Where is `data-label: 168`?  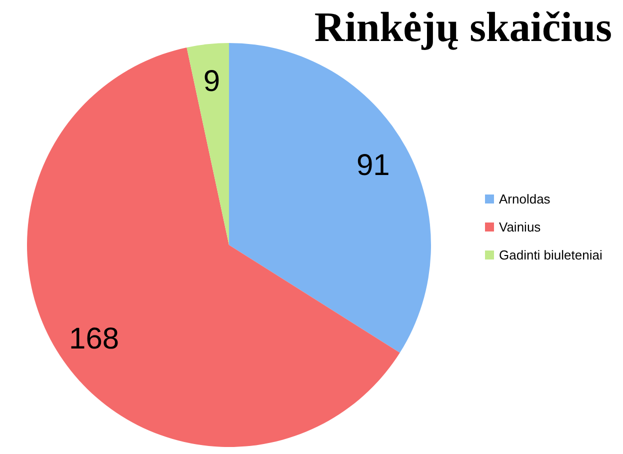 data-label: 168 is located at coordinates (94, 339).